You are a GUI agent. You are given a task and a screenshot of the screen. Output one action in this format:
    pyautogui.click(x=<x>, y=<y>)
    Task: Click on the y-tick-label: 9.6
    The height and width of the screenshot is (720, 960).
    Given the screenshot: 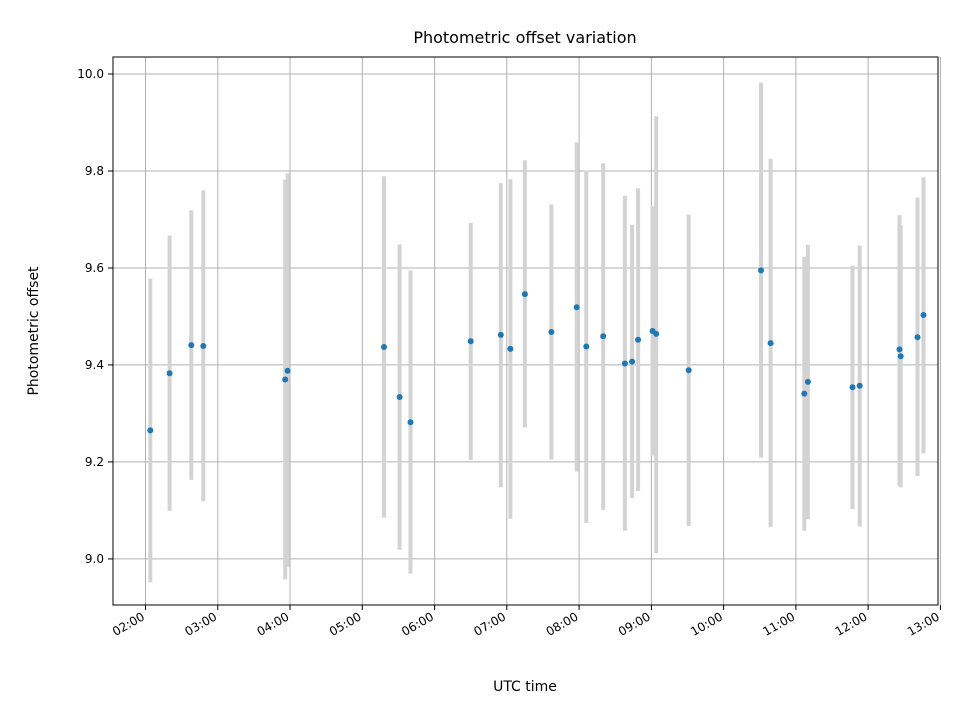 What is the action you would take?
    pyautogui.click(x=94, y=268)
    